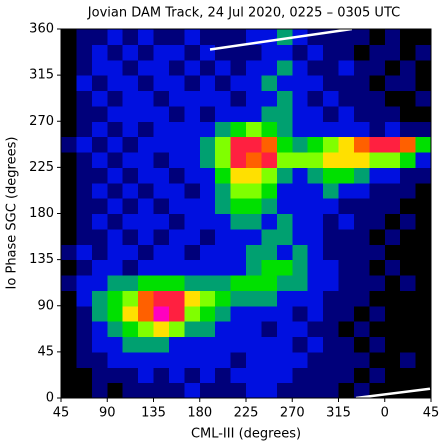 The image size is (445, 448). I want to click on x-tick-label: 0, so click(385, 413).